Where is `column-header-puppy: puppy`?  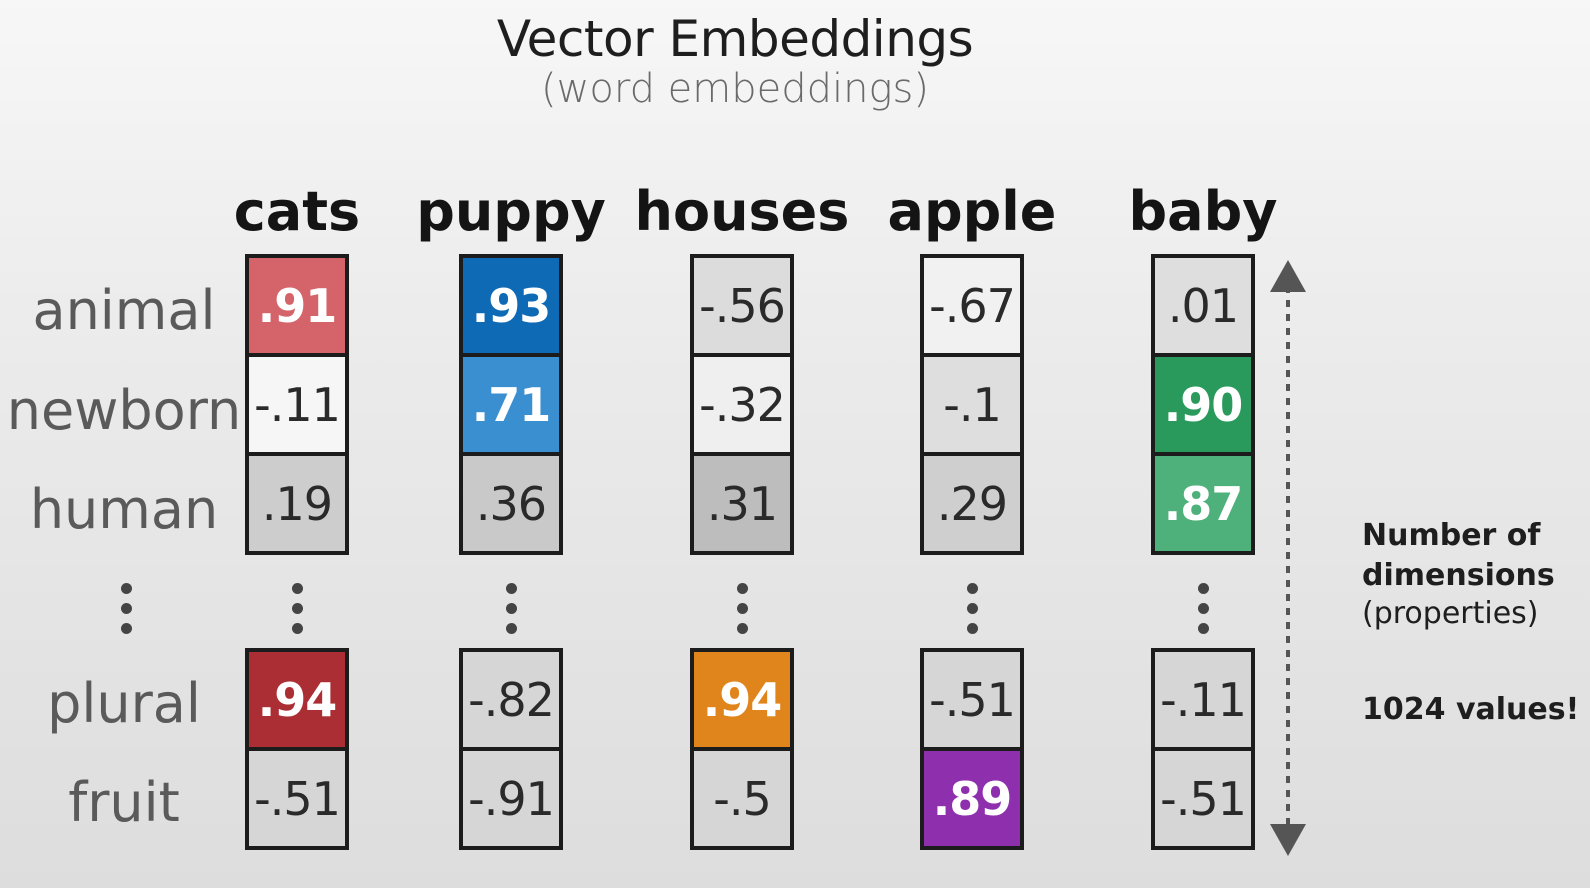
column-header-puppy: puppy is located at coordinates (511, 211).